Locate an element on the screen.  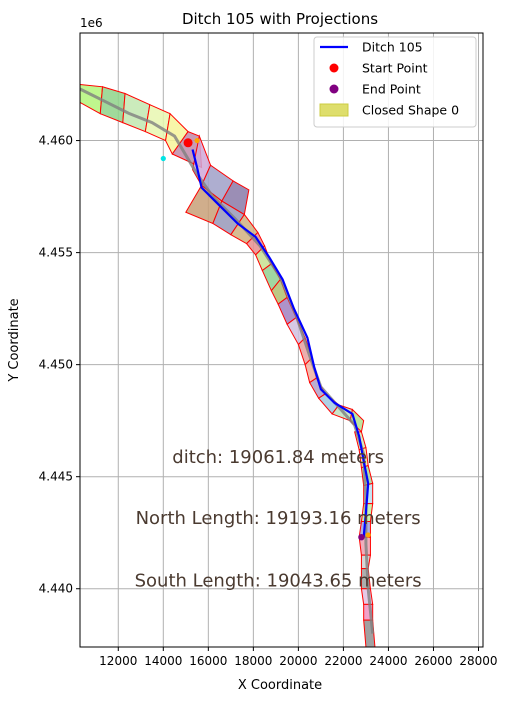
legend-label-3: Closed Shape 0 is located at coordinates (410, 110).